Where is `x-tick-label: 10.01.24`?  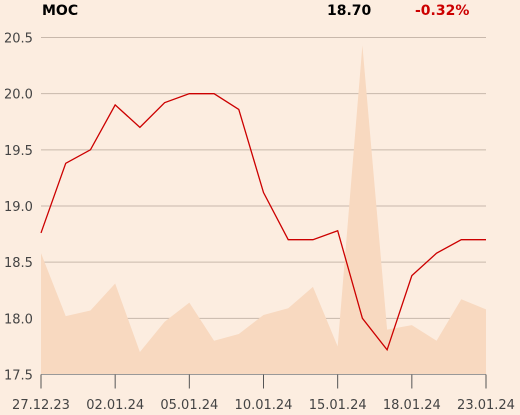 x-tick-label: 10.01.24 is located at coordinates (264, 405).